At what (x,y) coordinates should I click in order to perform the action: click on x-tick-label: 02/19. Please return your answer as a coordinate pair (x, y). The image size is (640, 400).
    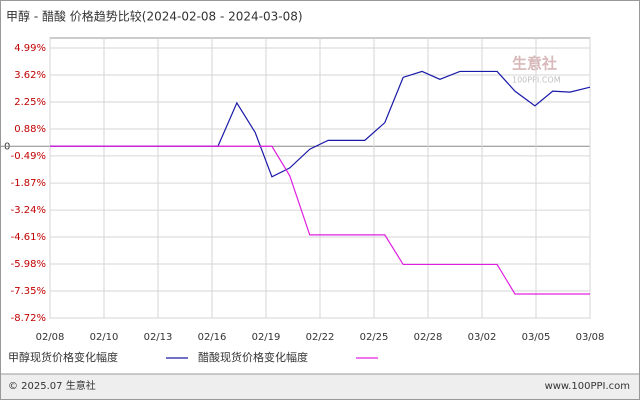
    Looking at the image, I should click on (266, 337).